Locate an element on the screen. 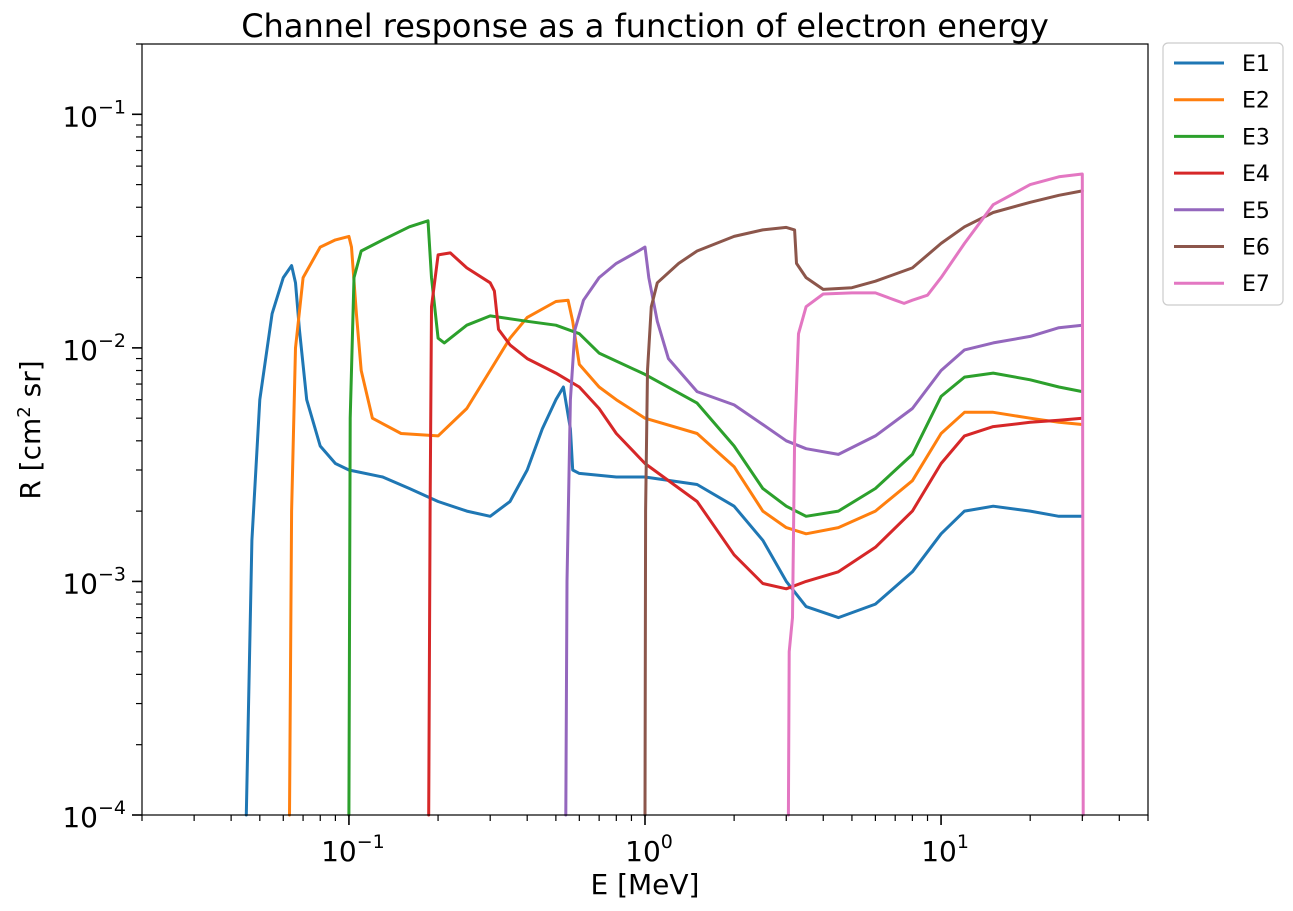  y-axis-label-sup: 2 is located at coordinates (24, 411).